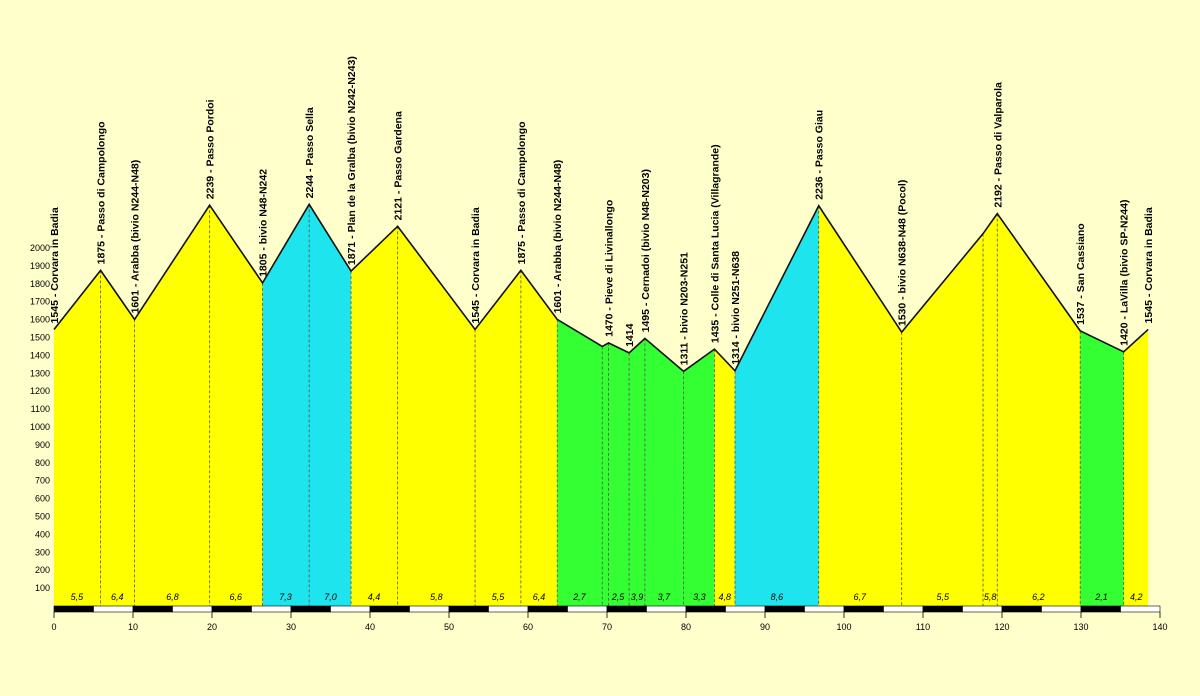 Image resolution: width=1200 pixels, height=696 pixels. I want to click on waypoint-label: 1495 - Cernadoi (bivio N48-N203), so click(646, 250).